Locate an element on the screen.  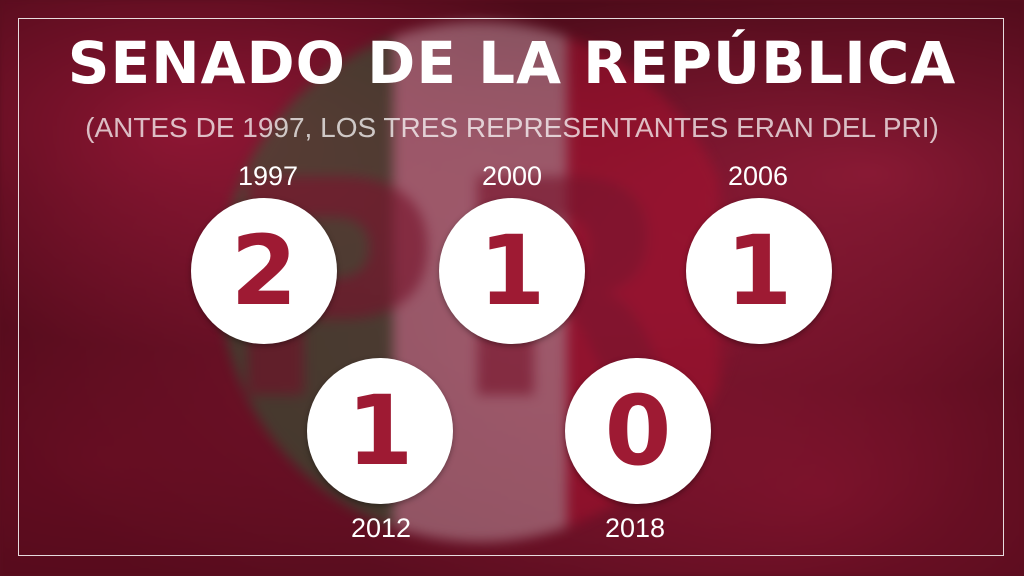
year-label-2006: 2006 is located at coordinates (758, 176).